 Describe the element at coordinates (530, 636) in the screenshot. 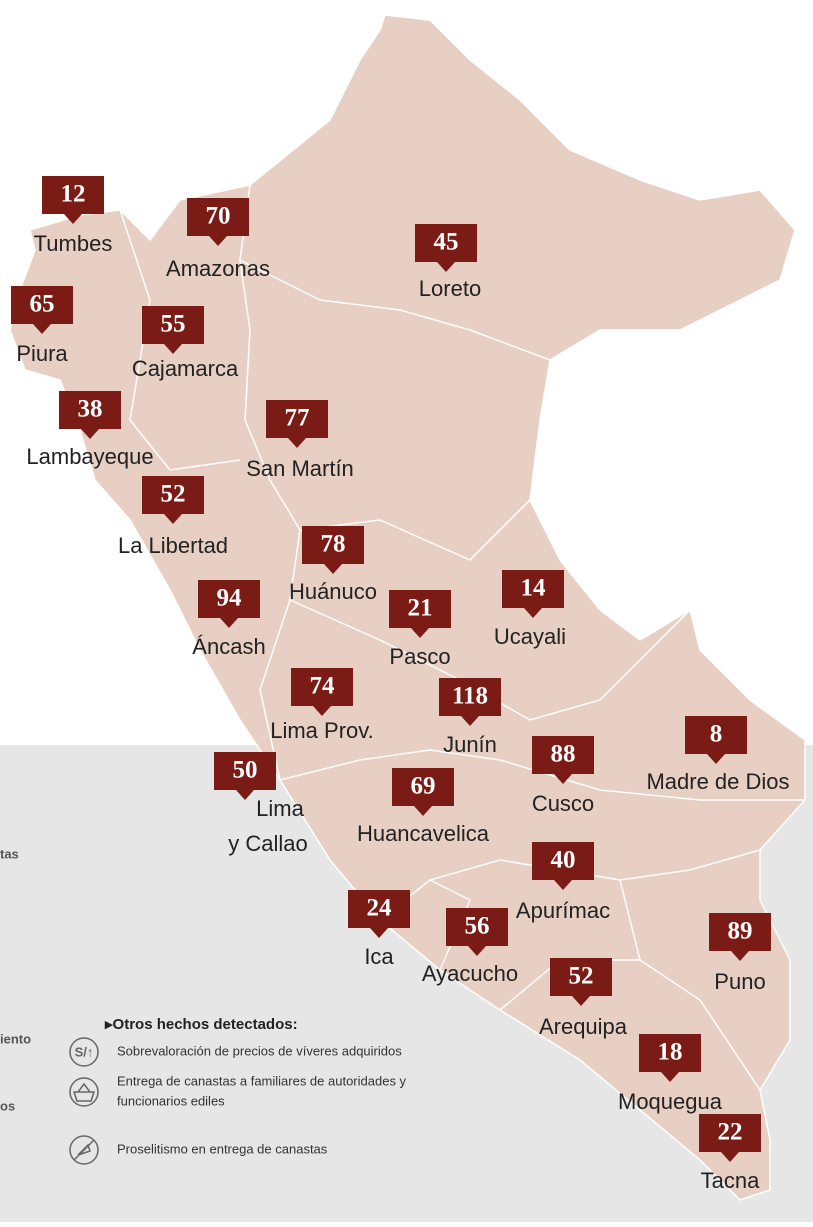

I see `region-name: Ucayali` at that location.